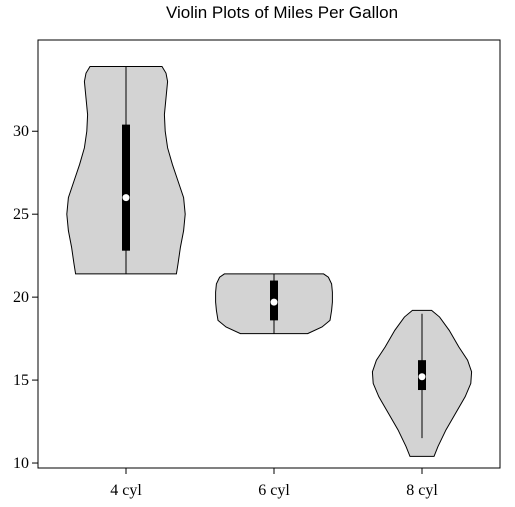 The width and height of the screenshot is (515, 507). I want to click on y-tick-label: 30, so click(21, 131).